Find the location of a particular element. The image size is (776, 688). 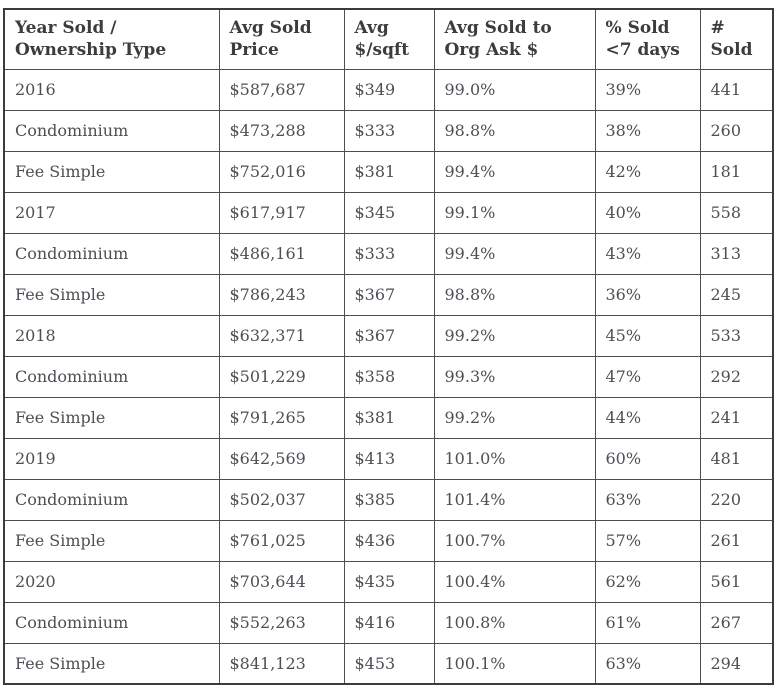

table-cell: 99.4% is located at coordinates (514, 253).